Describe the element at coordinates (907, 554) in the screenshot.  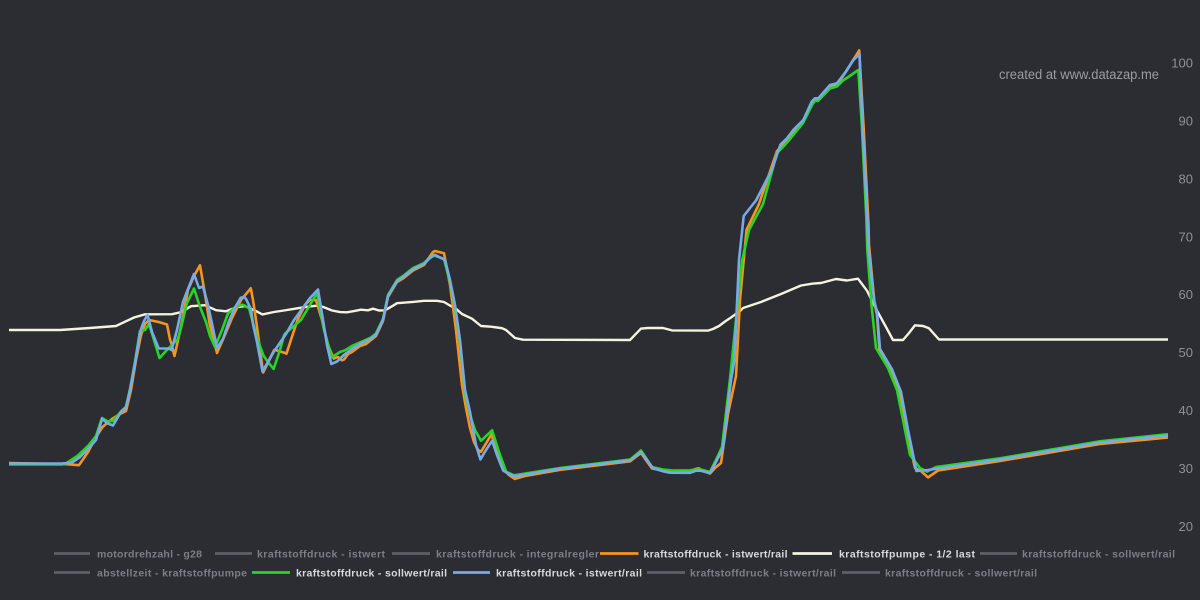
I see `svg-text: kraftstoffpumpe - 1/2 last` at that location.